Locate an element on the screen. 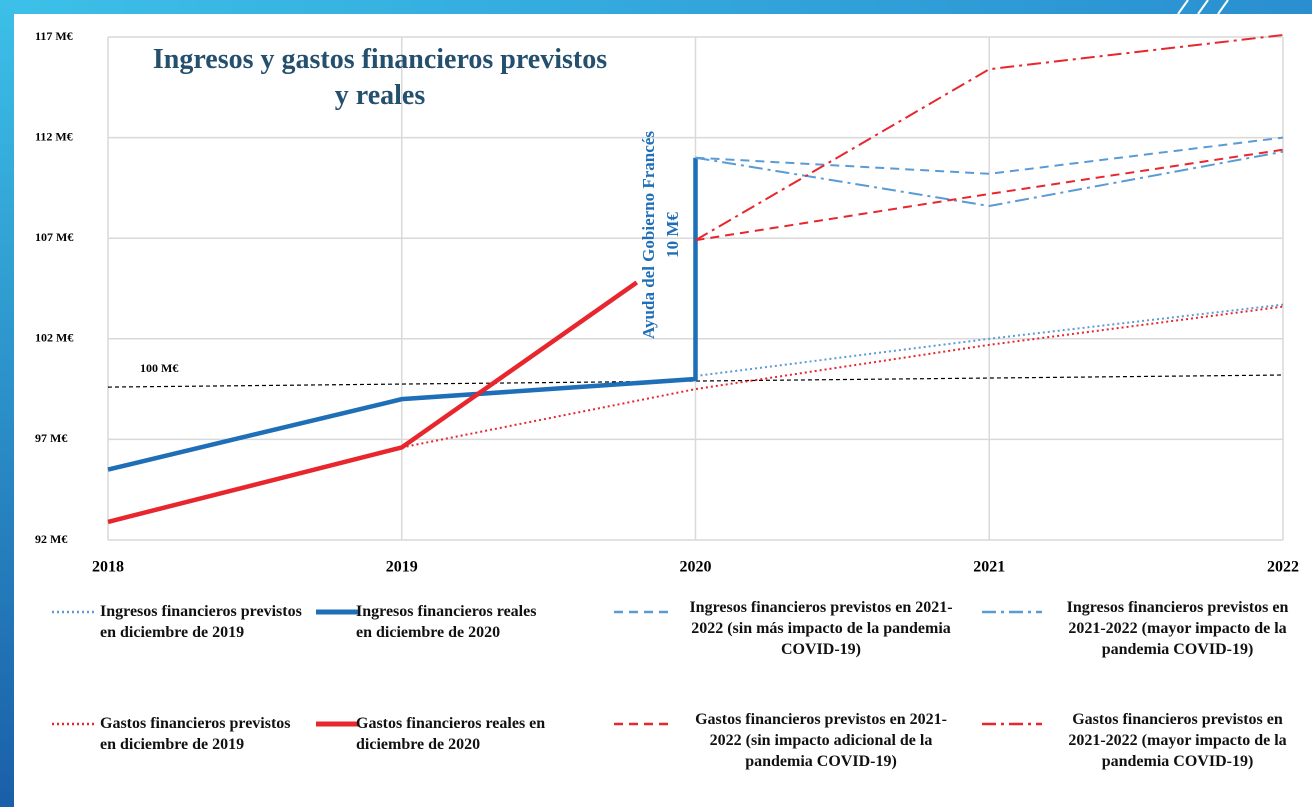 The width and height of the screenshot is (1312, 807). y-tick-label: 97 M€ is located at coordinates (51, 438).